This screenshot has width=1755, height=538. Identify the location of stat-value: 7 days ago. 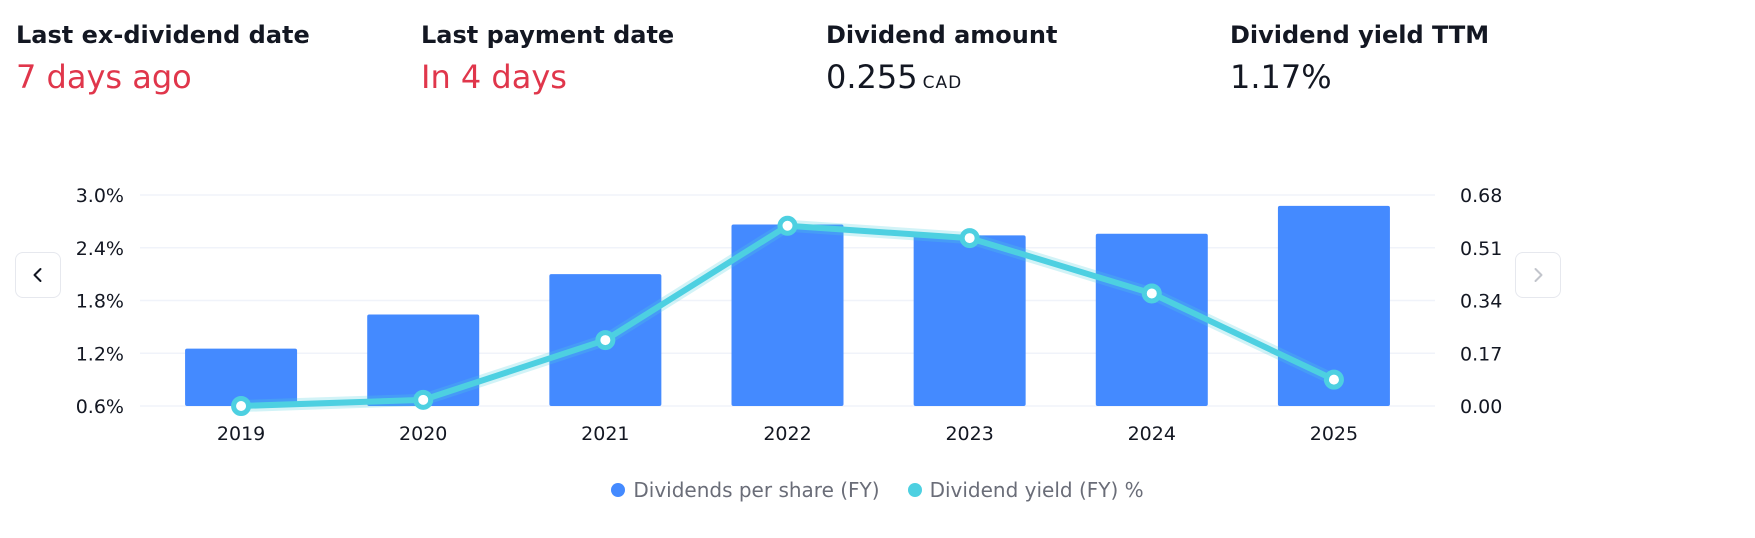
(226, 77).